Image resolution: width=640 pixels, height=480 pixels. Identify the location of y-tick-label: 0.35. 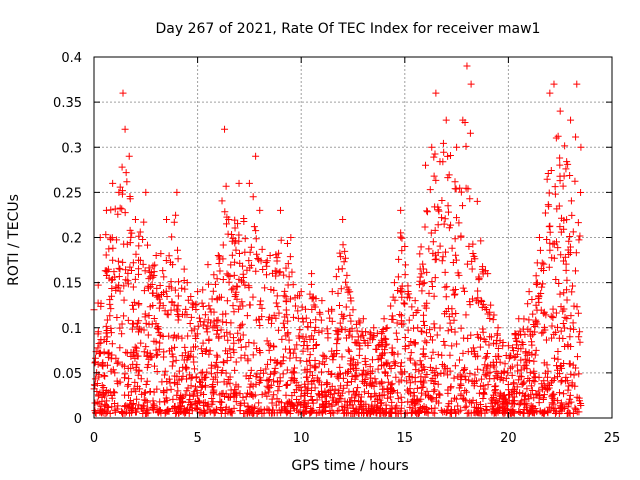
(67, 103).